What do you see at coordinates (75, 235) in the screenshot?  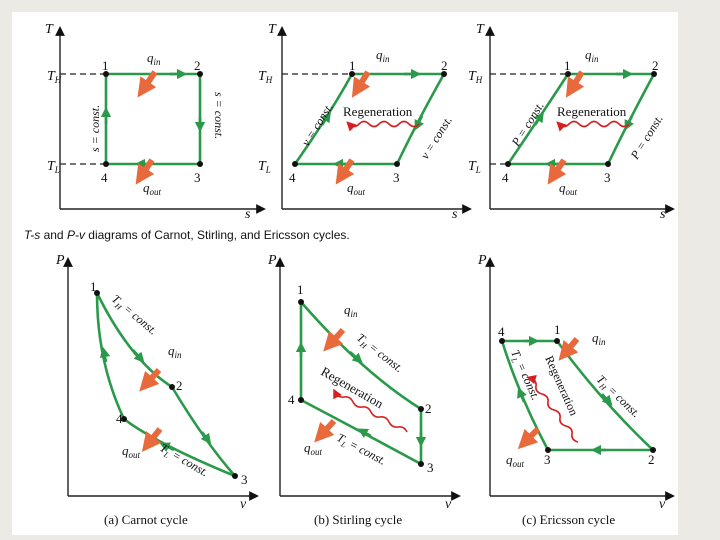 I see `caption-pv: P-v` at bounding box center [75, 235].